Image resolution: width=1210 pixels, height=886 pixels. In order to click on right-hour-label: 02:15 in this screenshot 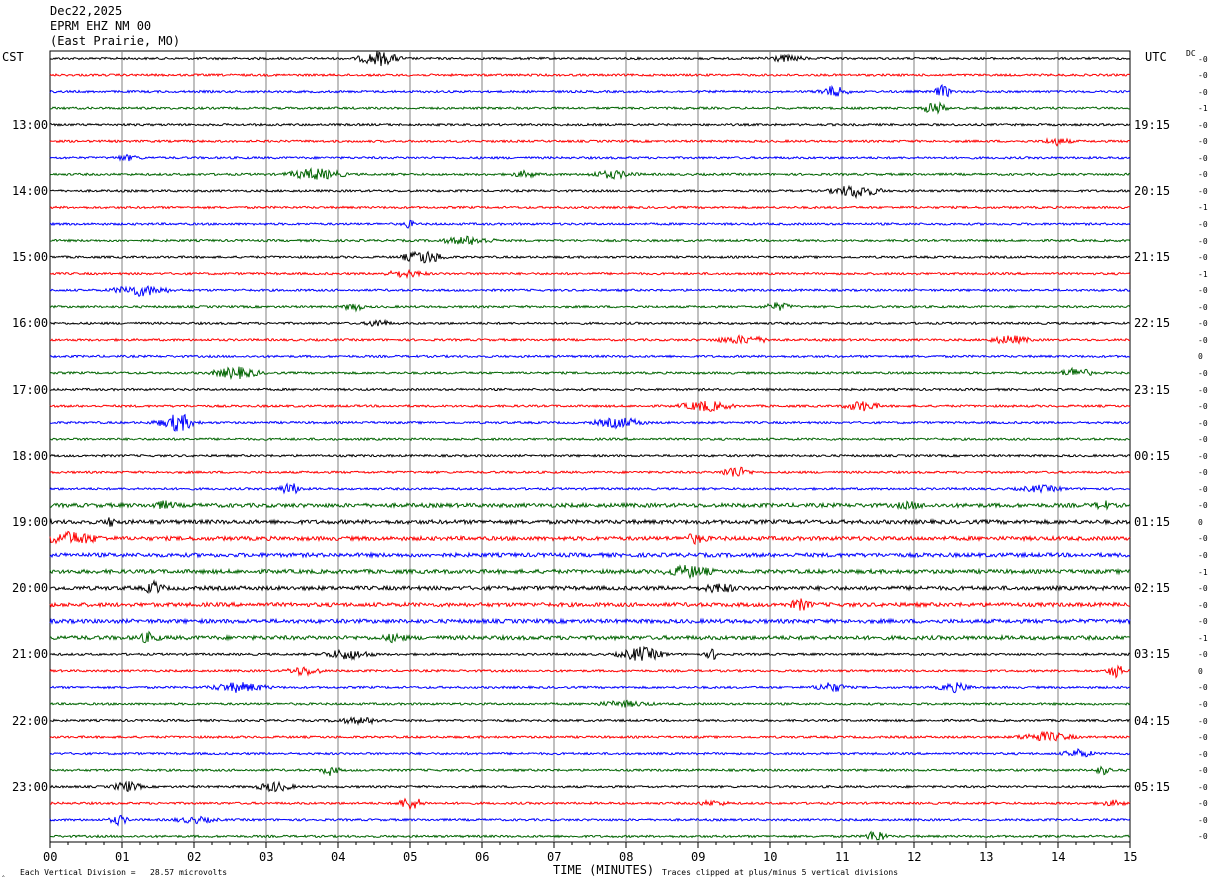, I will do `click(1152, 588)`.